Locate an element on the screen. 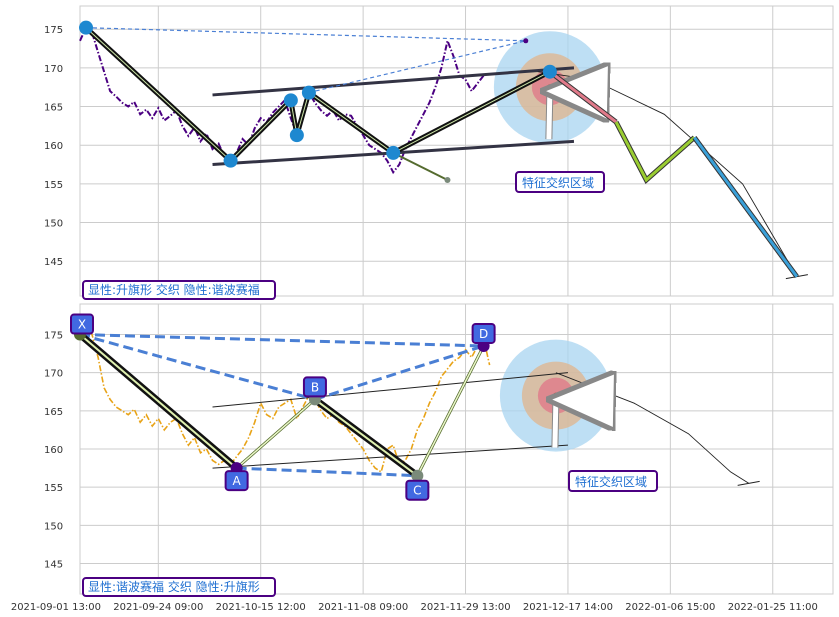 The width and height of the screenshot is (839, 617). xa-dashed-line is located at coordinates (305, 34).